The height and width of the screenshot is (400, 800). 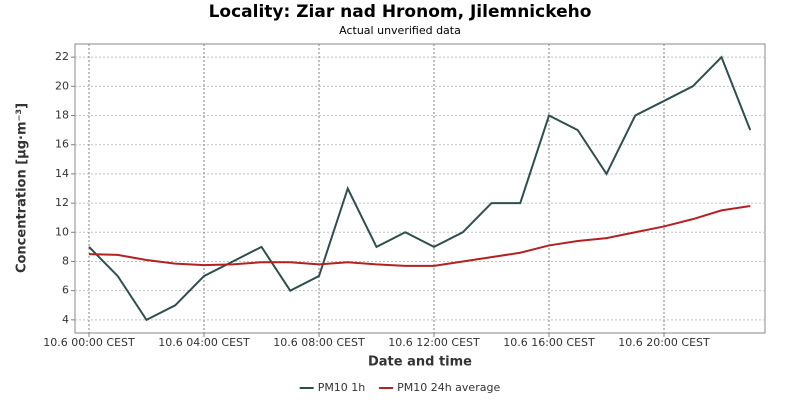 What do you see at coordinates (204, 342) in the screenshot?
I see `x-tick-label: 10.6 04:00 CEST` at bounding box center [204, 342].